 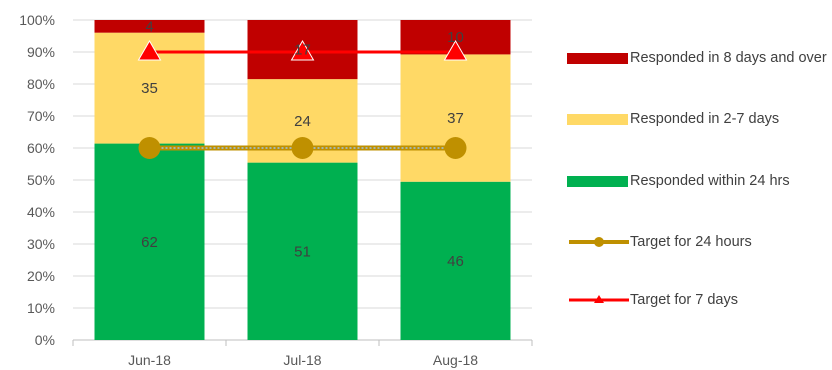 What do you see at coordinates (41, 276) in the screenshot?
I see `y-tick-label: 20%` at bounding box center [41, 276].